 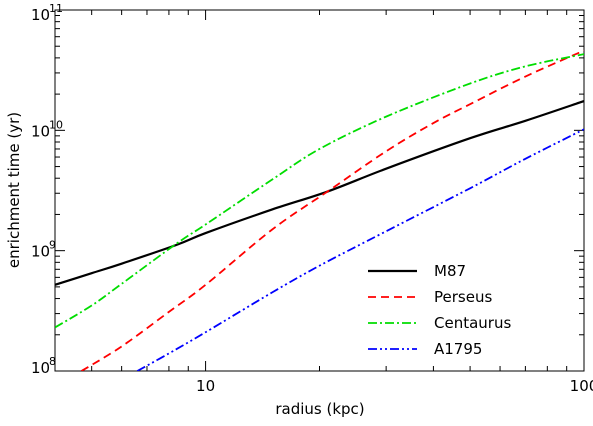 I want to click on y-tick-label: 10⁸, so click(x=43, y=366).